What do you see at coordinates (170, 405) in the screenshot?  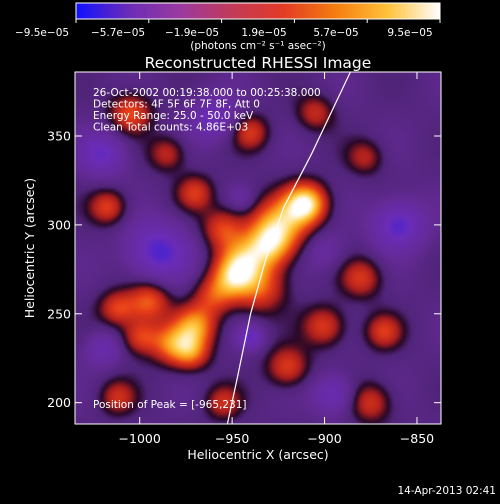 I see `annotation-peak-position: Position of Peak = [-965,231]` at bounding box center [170, 405].